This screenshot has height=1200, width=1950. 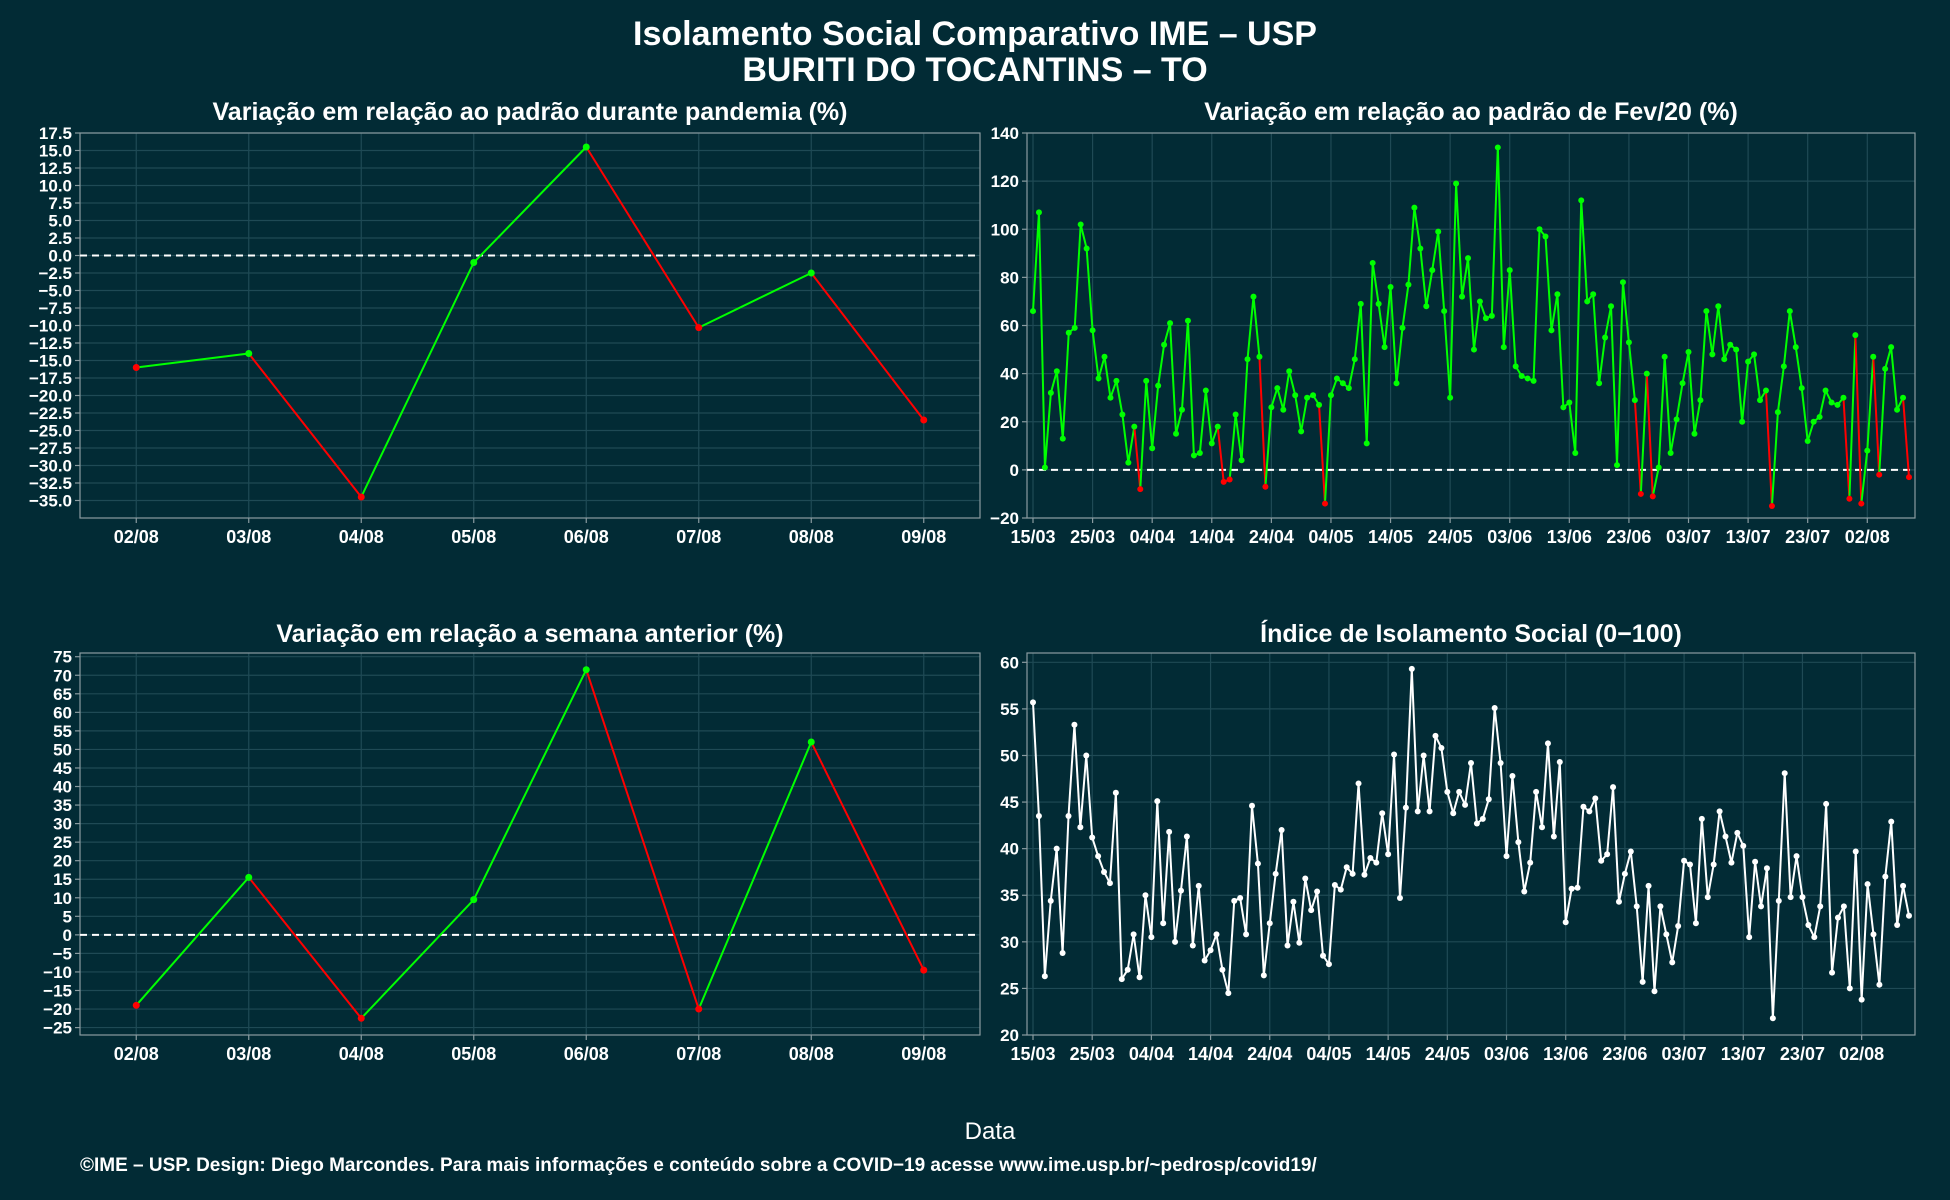 I want to click on x-tick-label: 03/06, so click(x=1506, y=1054).